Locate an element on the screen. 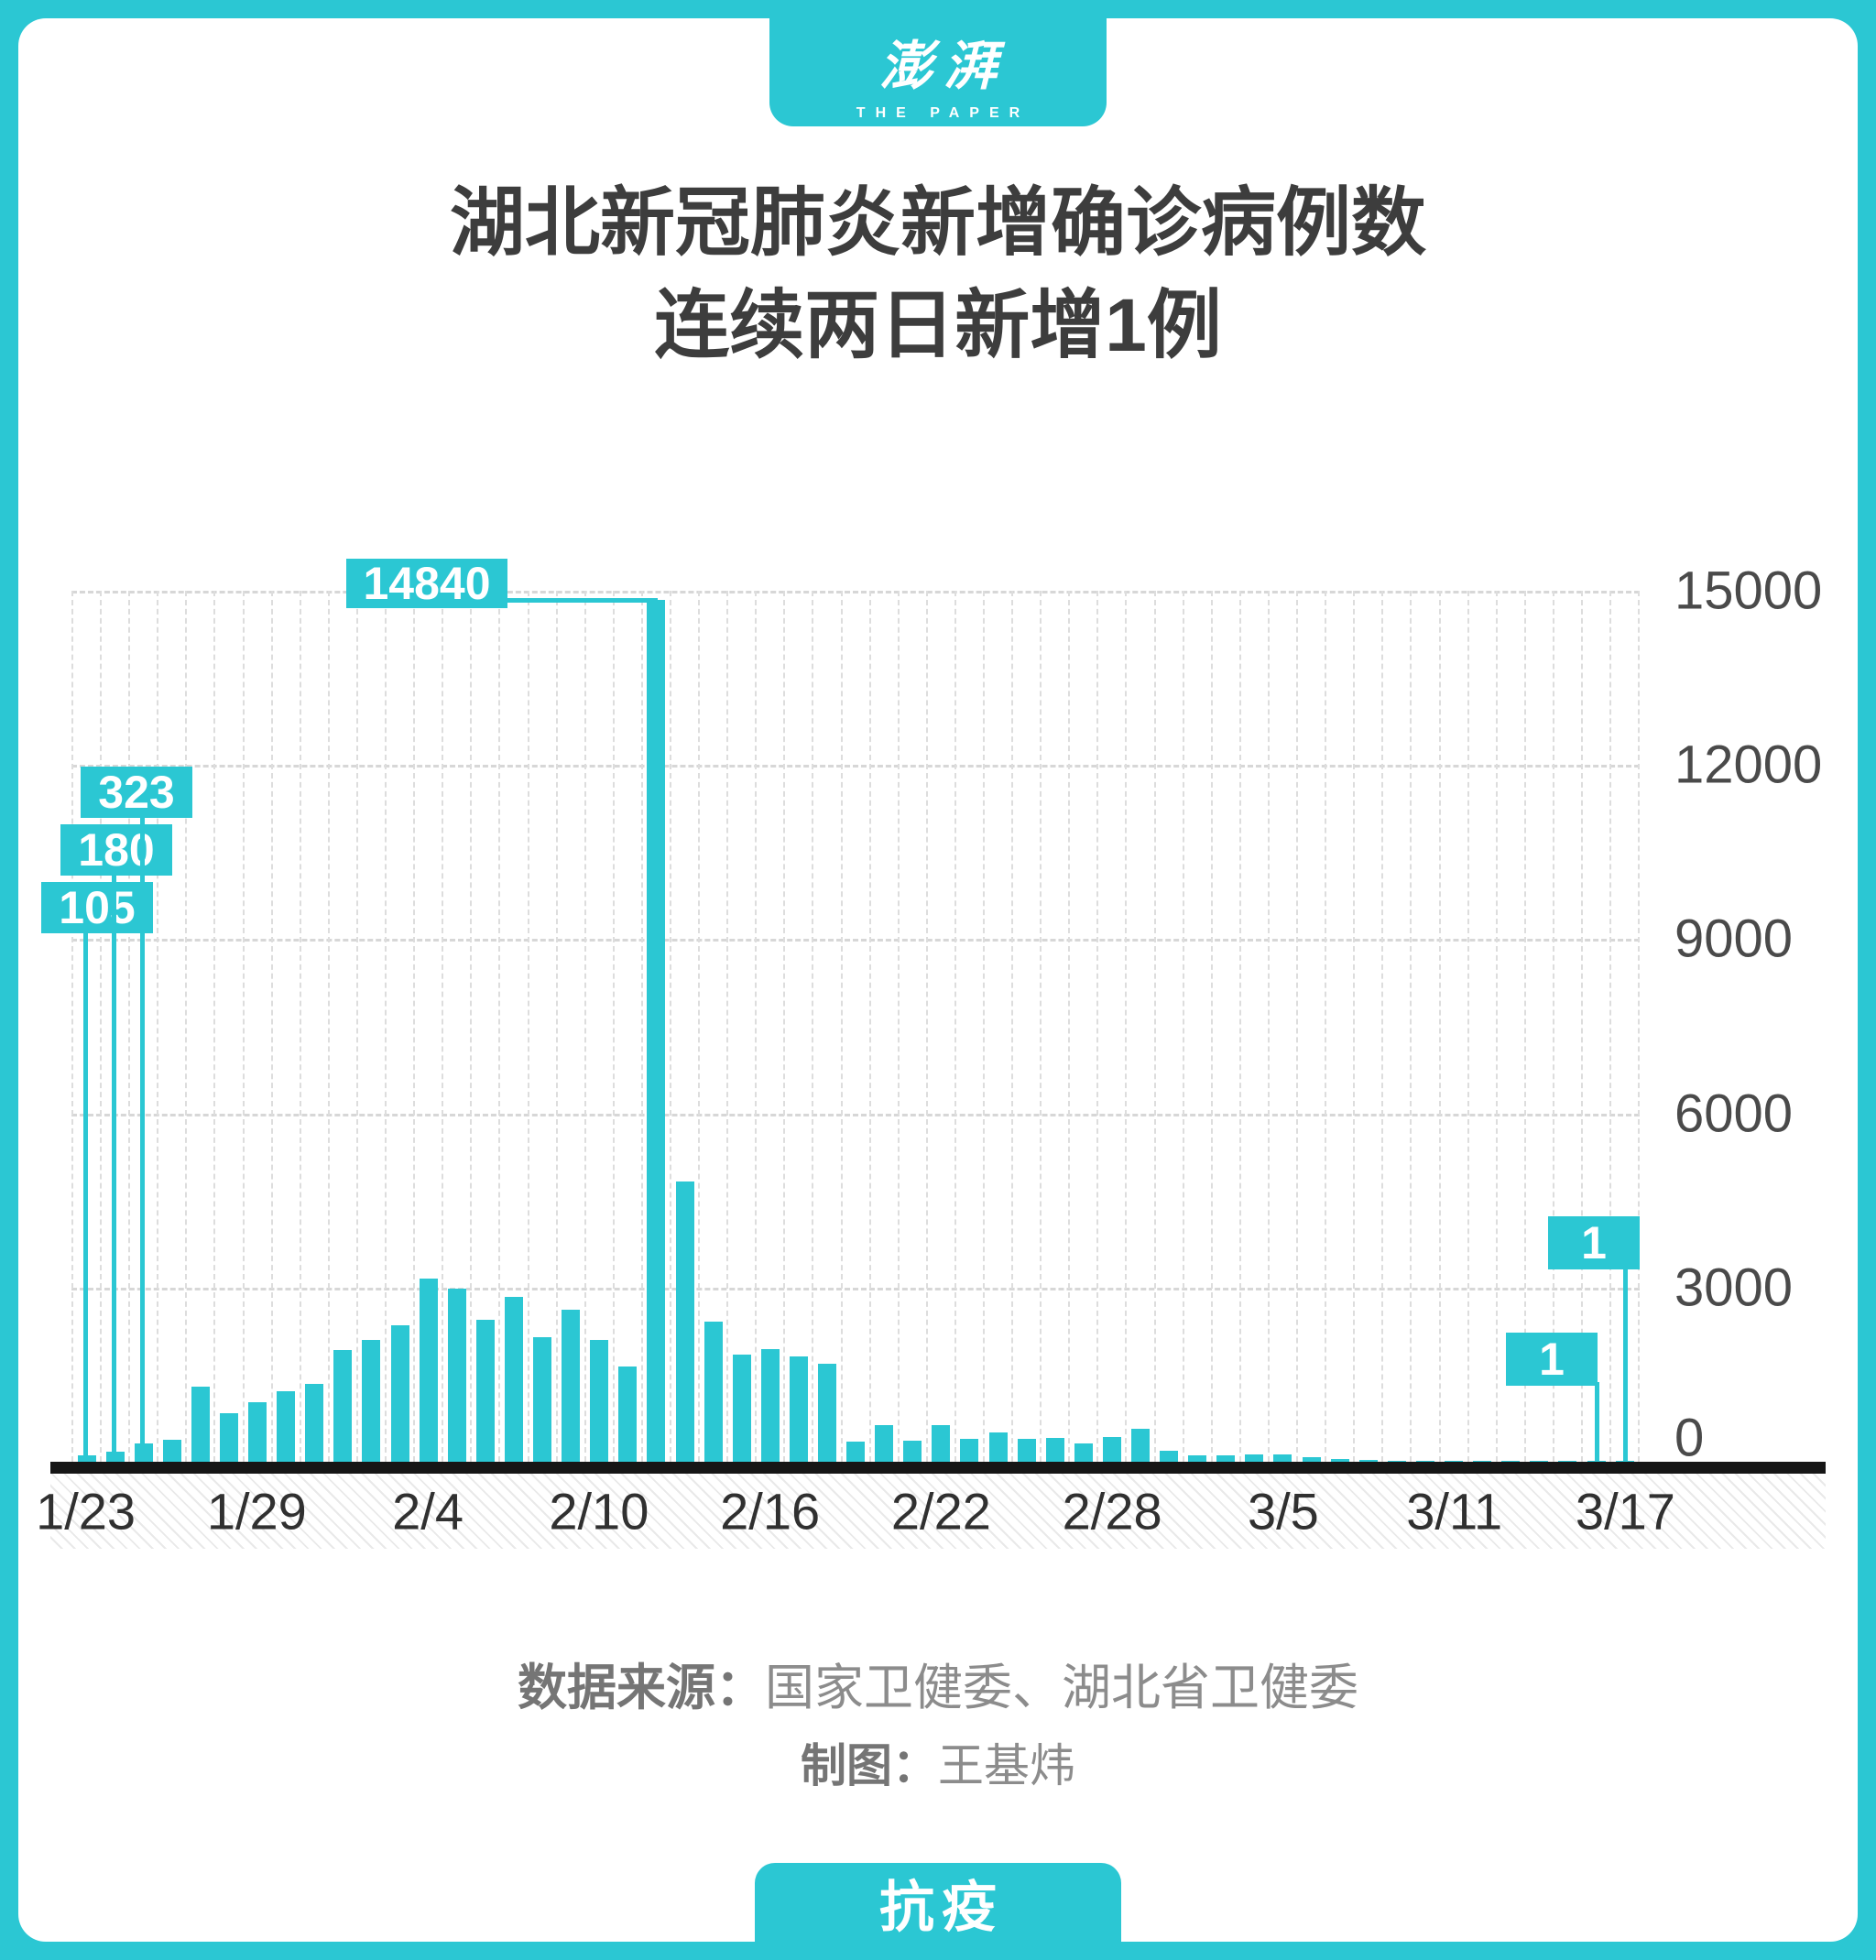  bar-2/25 is located at coordinates (1026, 1450).